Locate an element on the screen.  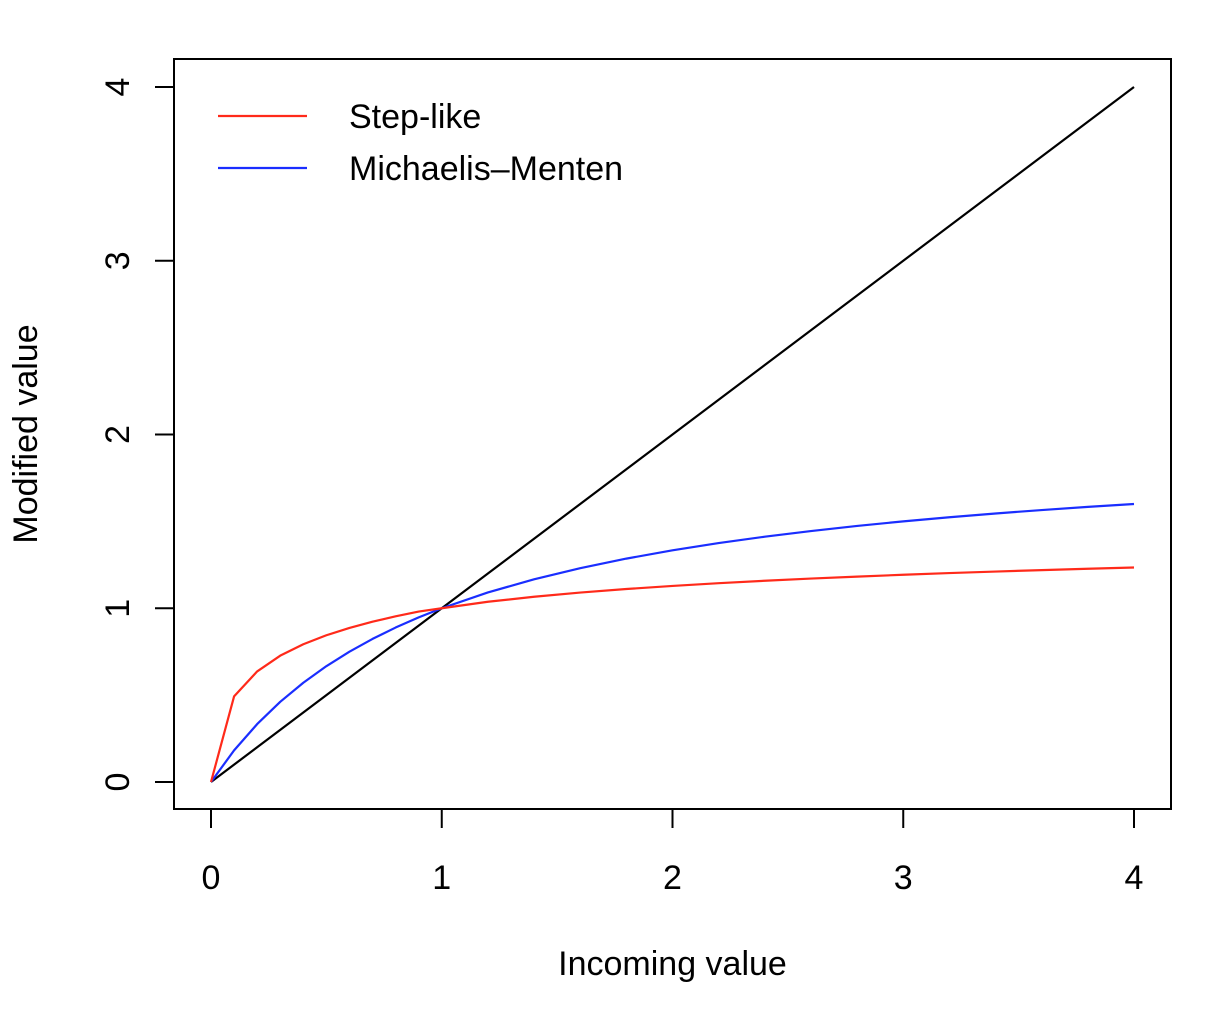
y-axis: 0 1 2 3 4 is located at coordinates (137, 435).